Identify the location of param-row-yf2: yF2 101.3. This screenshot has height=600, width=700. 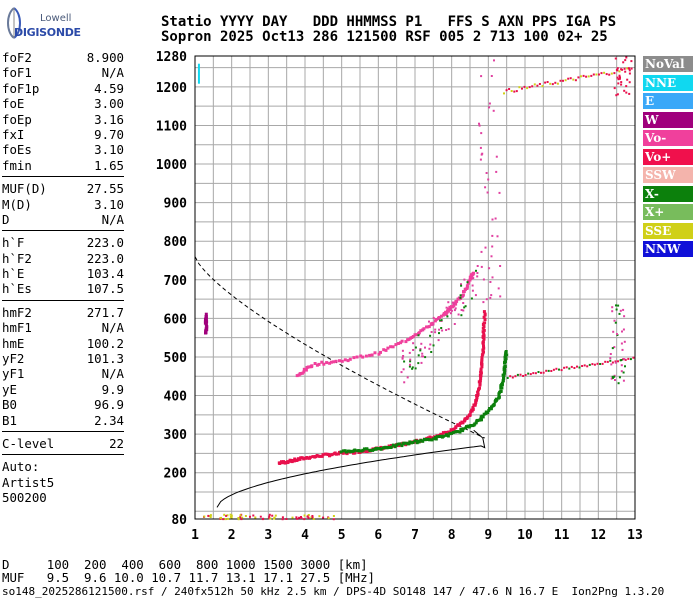
(63, 358).